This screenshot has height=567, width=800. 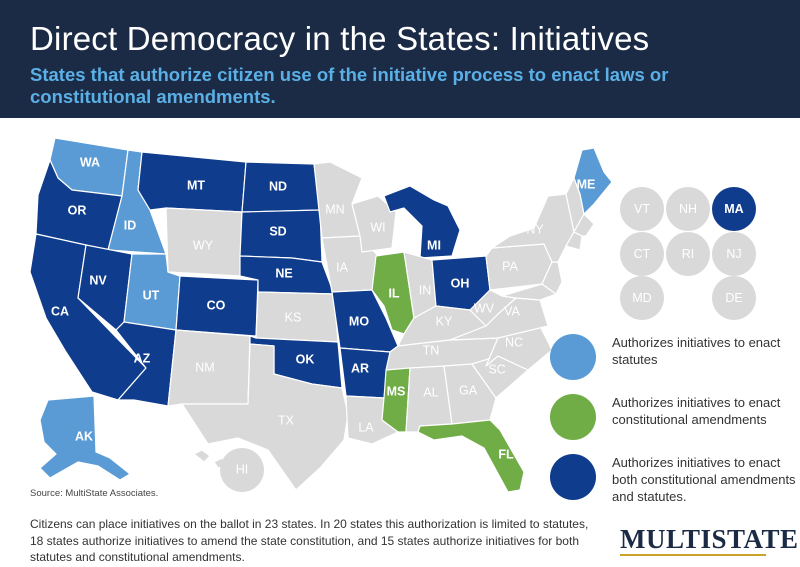 What do you see at coordinates (642, 209) in the screenshot?
I see `badge-vt: VT` at bounding box center [642, 209].